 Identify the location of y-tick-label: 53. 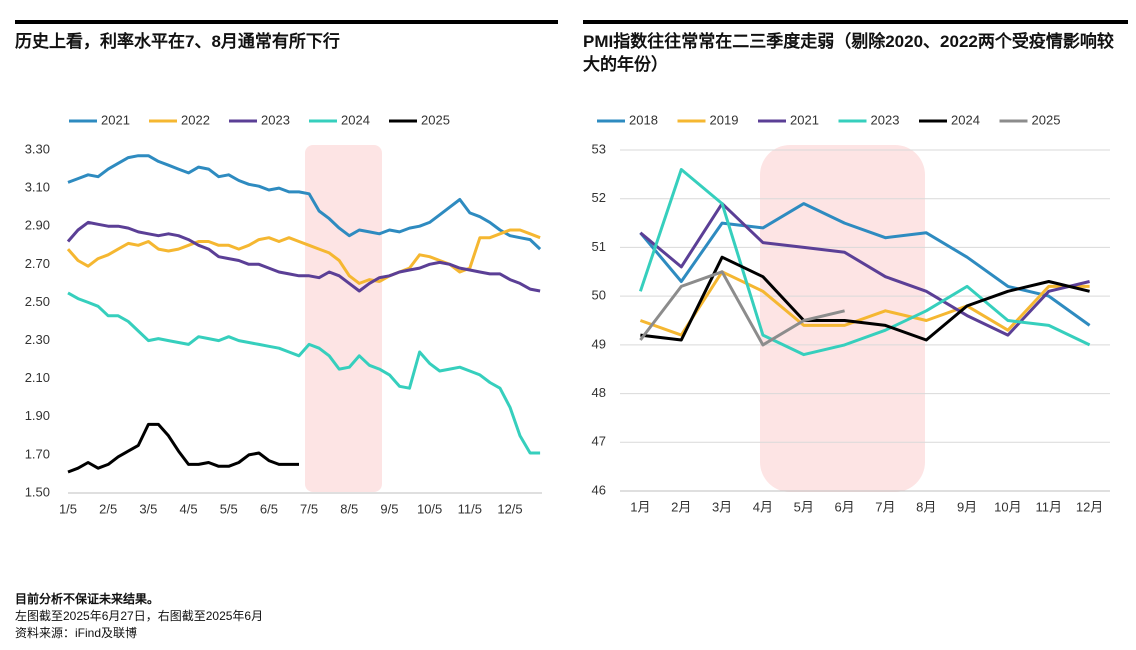
(599, 148).